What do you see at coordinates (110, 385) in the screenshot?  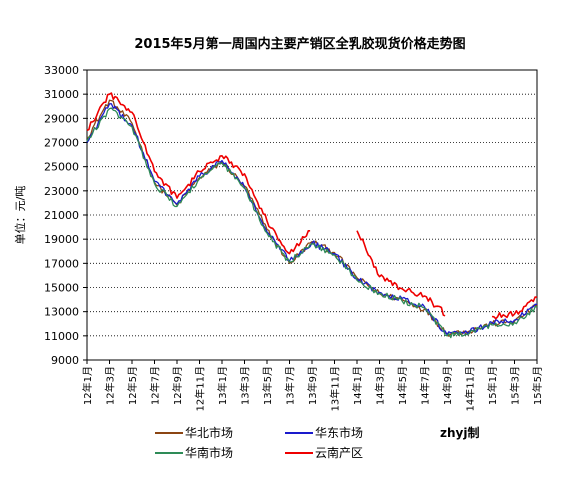 I see `x-tick-label: 12年3月` at bounding box center [110, 385].